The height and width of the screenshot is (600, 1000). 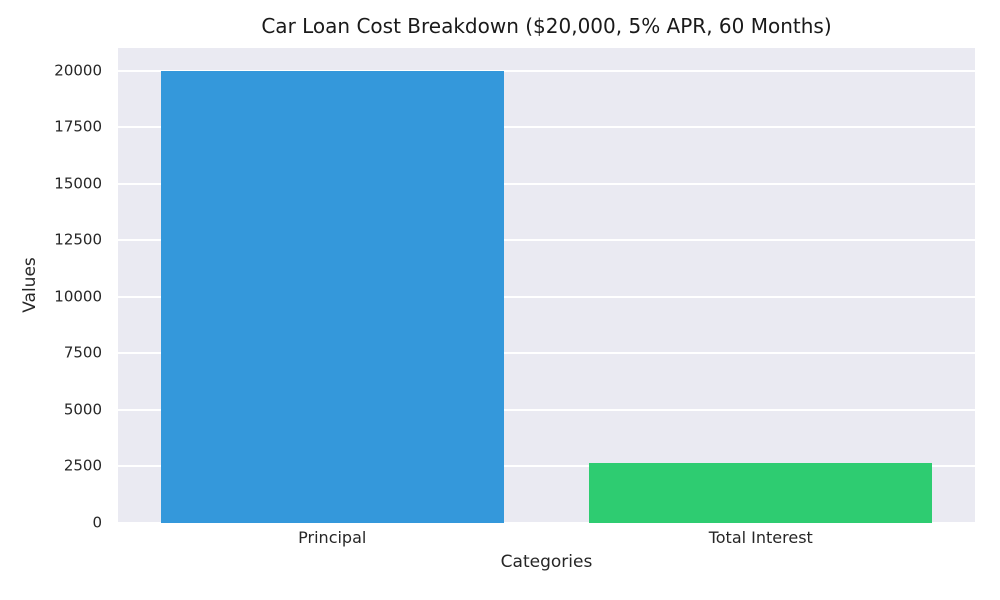 I want to click on x-axis-tick-labels: Principal Total Interest, so click(x=546, y=539).